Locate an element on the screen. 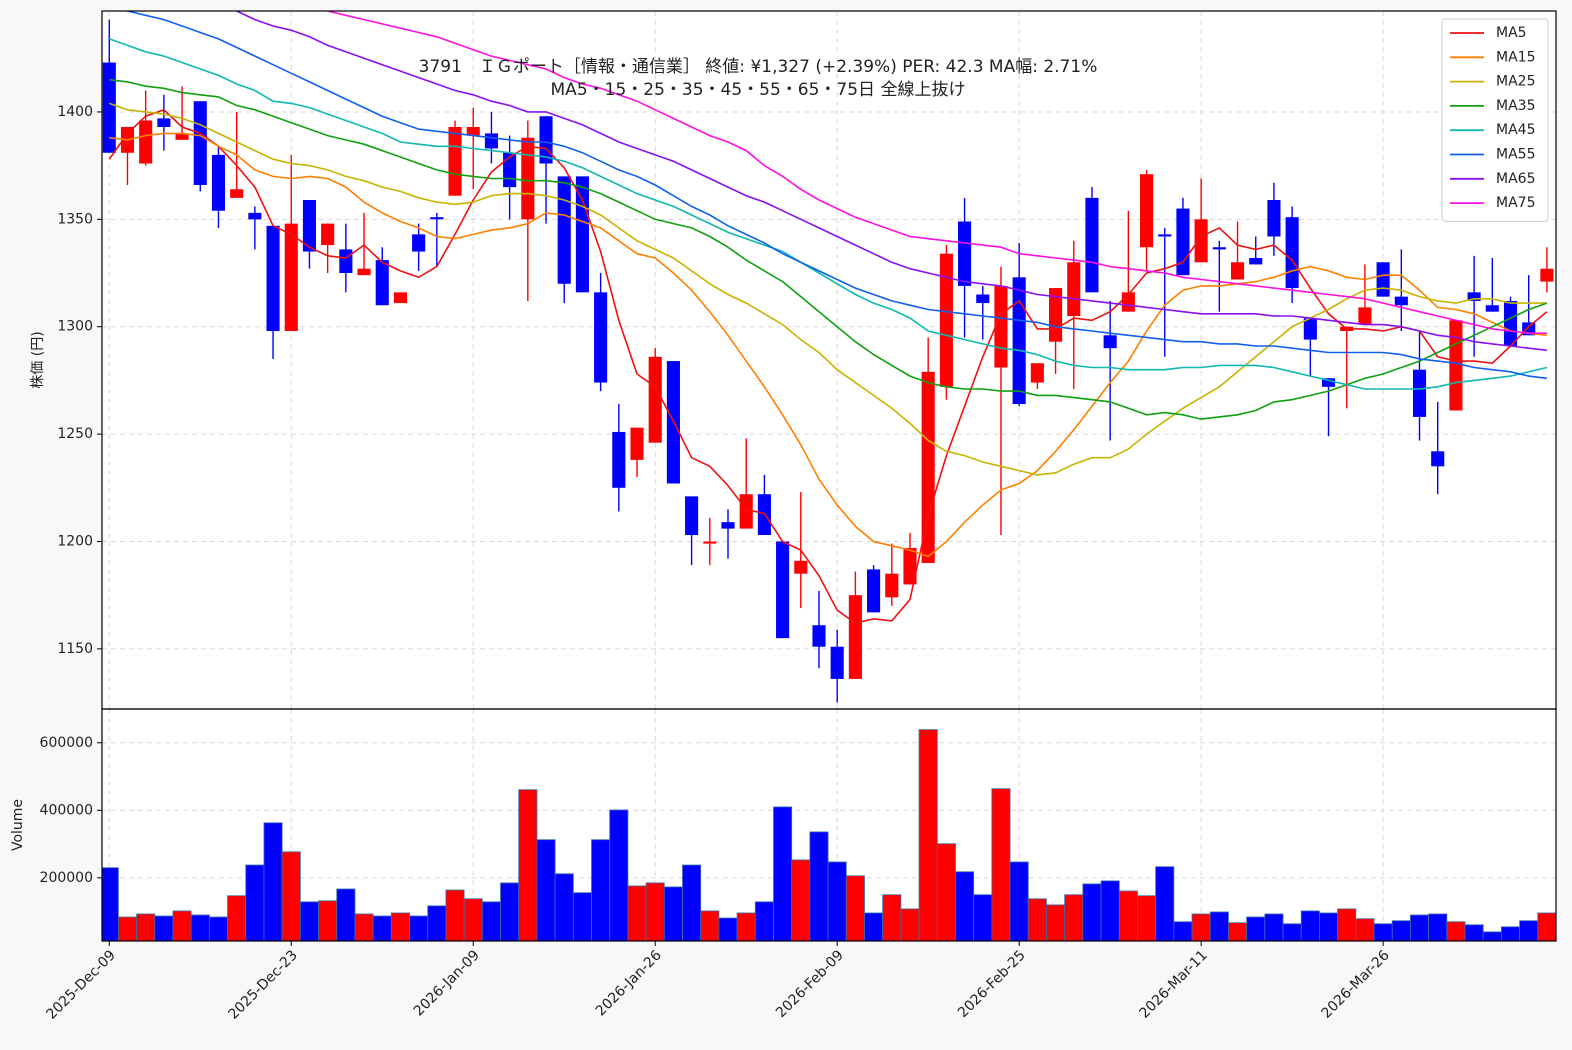 The width and height of the screenshot is (1572, 1050). y-tick-label: 1200 is located at coordinates (75, 541).